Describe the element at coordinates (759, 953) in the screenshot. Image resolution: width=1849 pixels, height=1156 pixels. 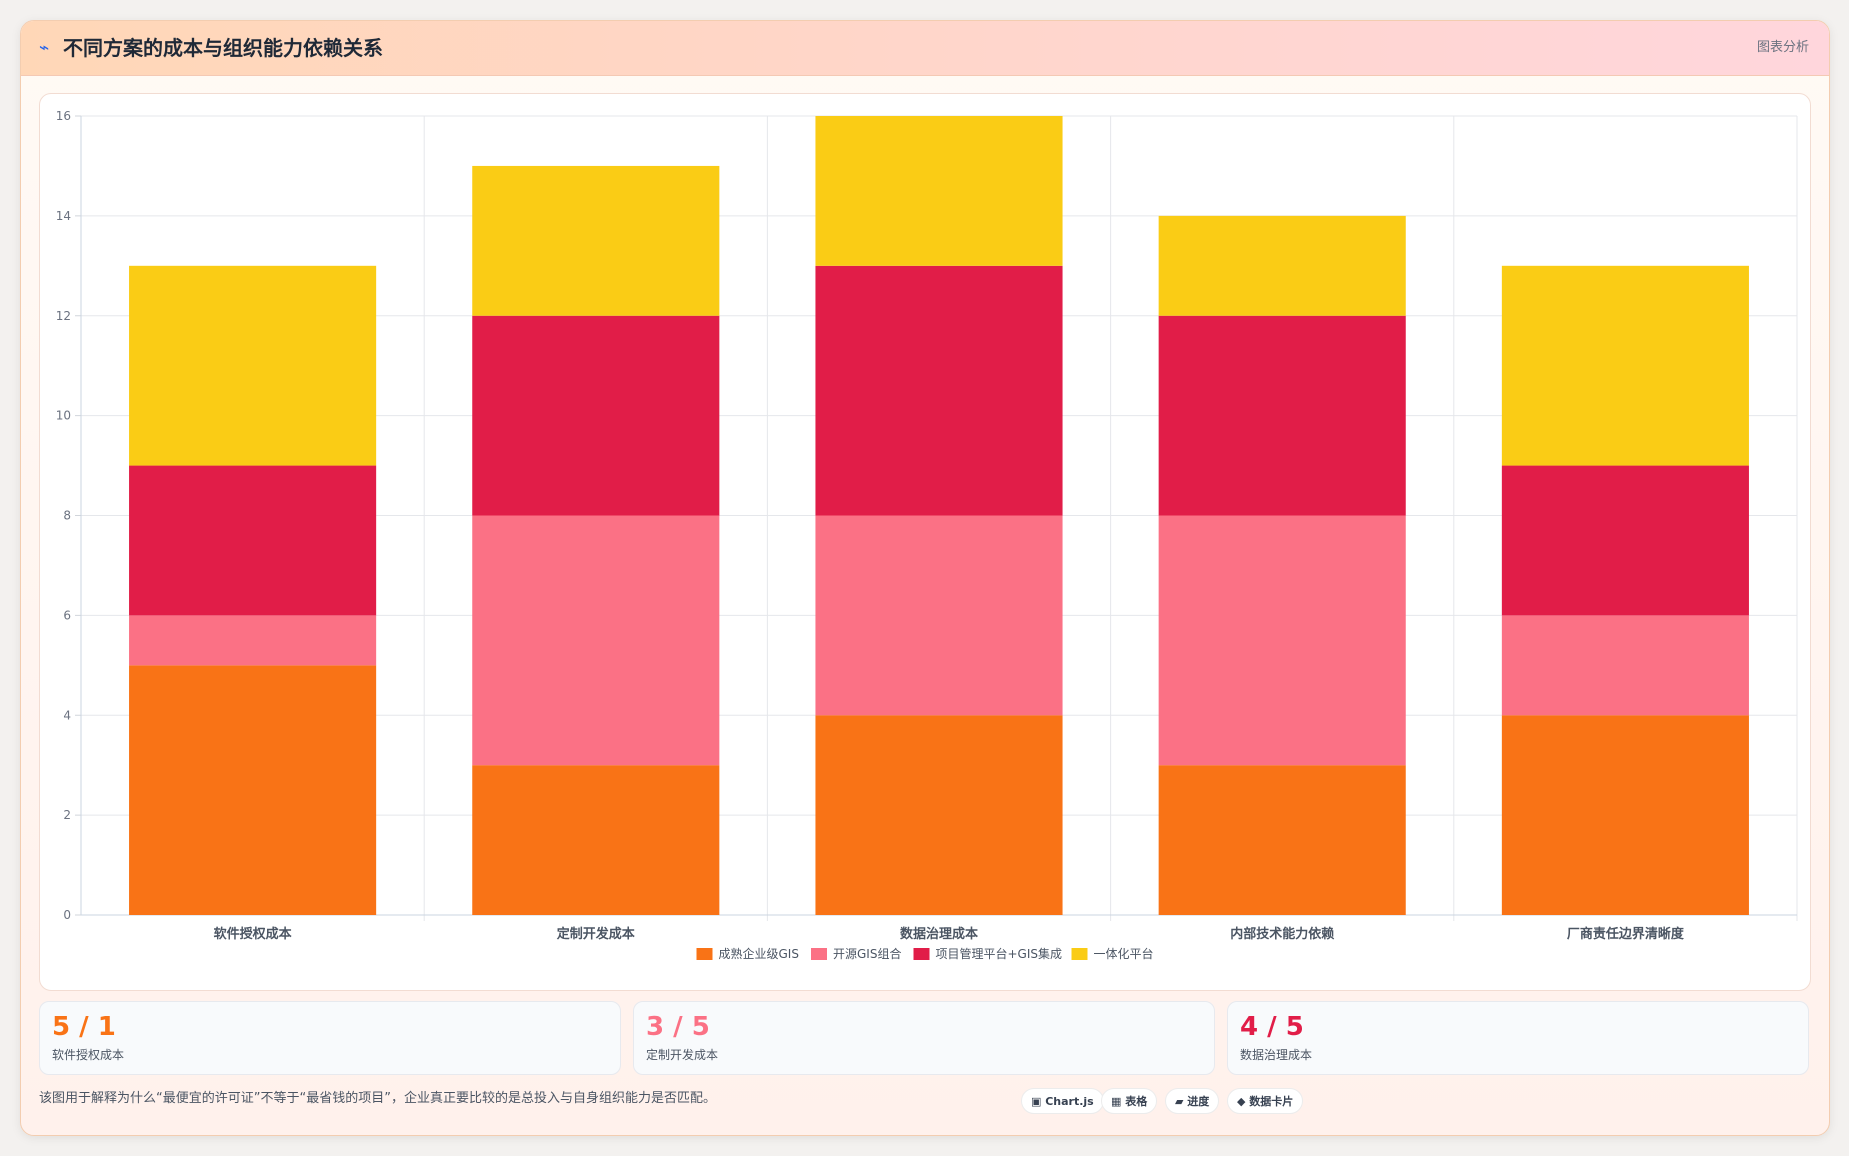
I see `legend-label: 成熟企业级GIS` at that location.